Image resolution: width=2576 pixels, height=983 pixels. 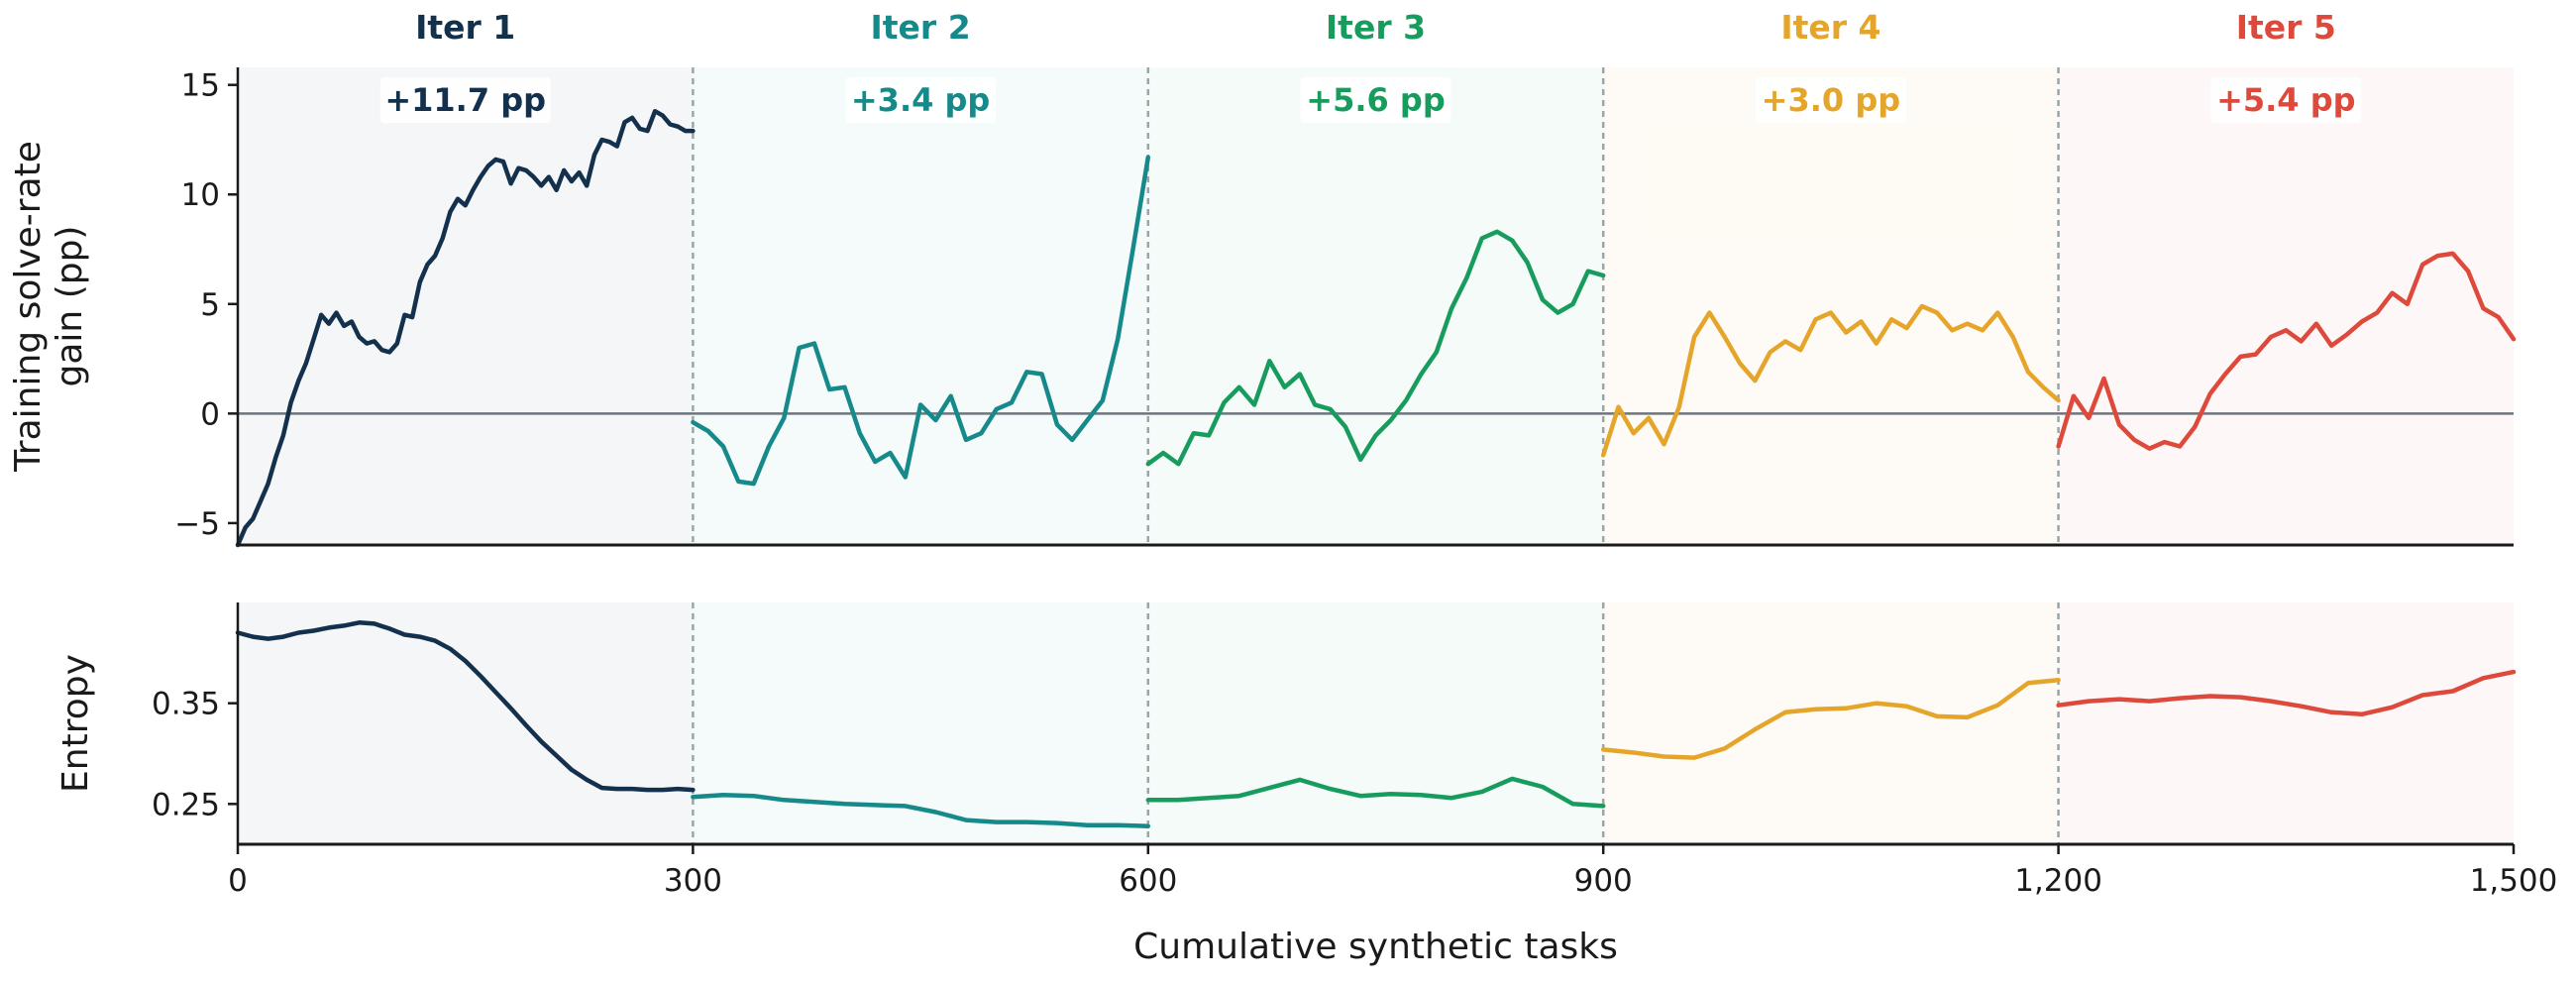 I want to click on y-tick-label: 5, so click(x=210, y=305).